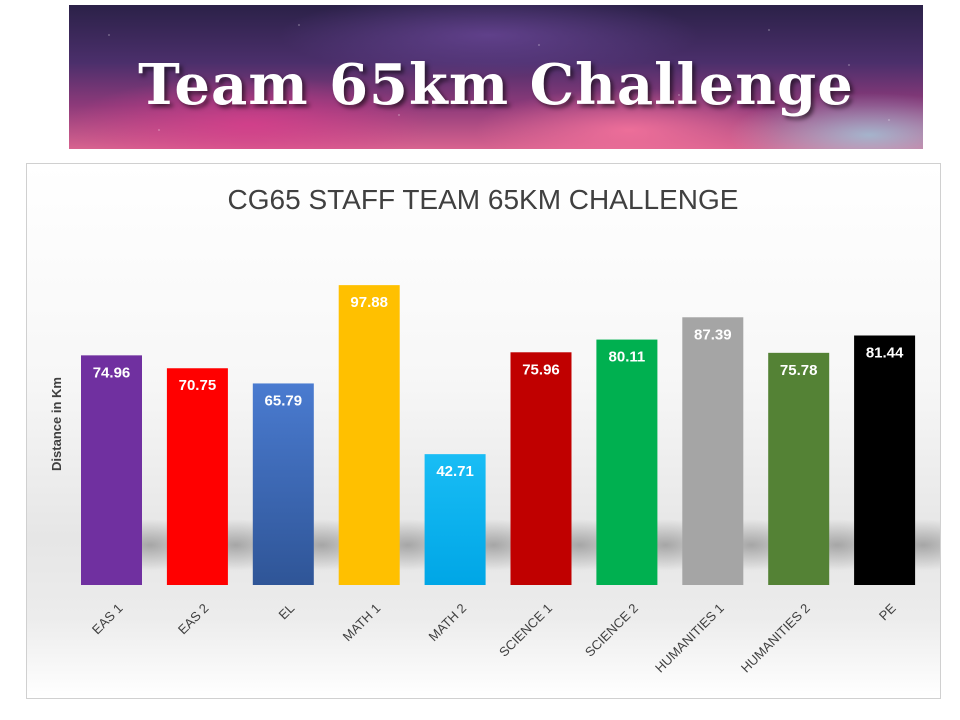 This screenshot has width=960, height=720. What do you see at coordinates (627, 357) in the screenshot?
I see `data-label: 80.11` at bounding box center [627, 357].